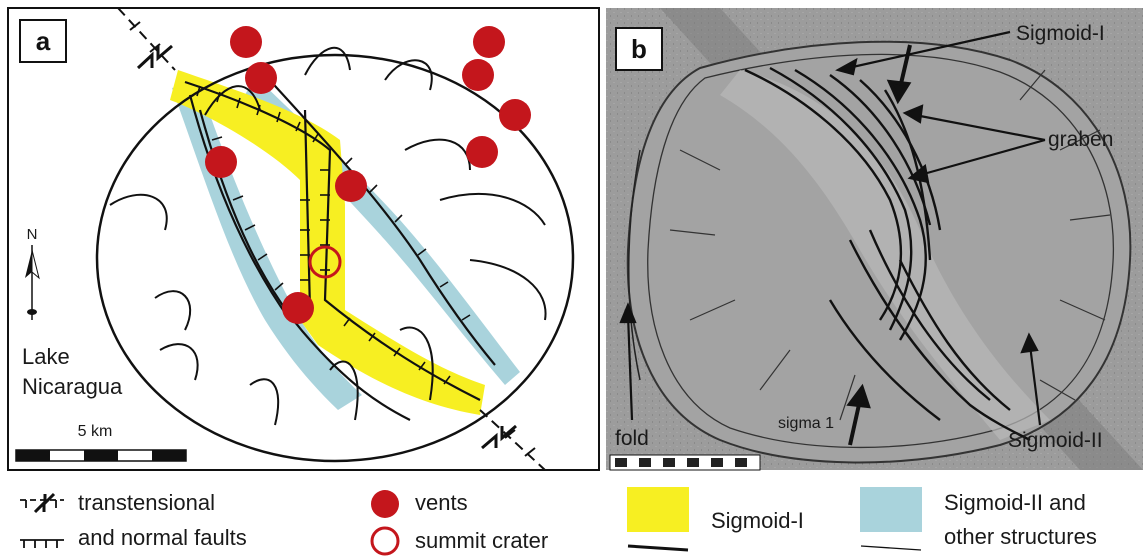 This screenshot has height=556, width=1143. Describe the element at coordinates (162, 537) in the screenshot. I see `legend-faults-line2: and normal faults` at that location.